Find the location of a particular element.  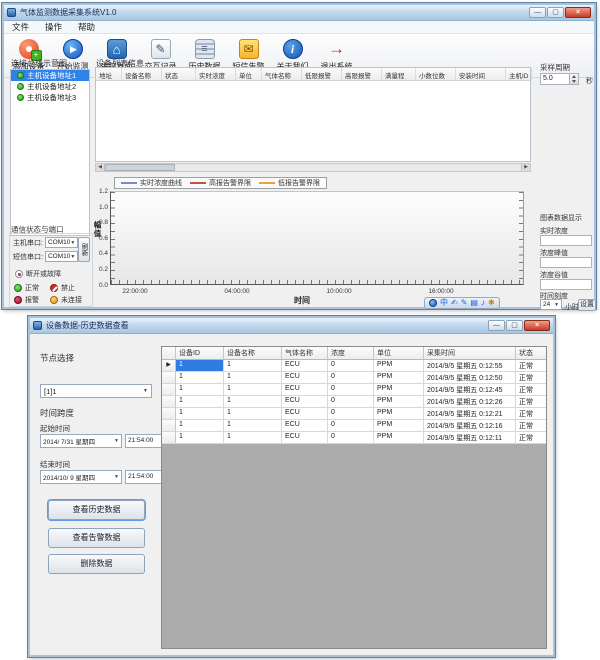

ime-language-icon is located at coordinates (433, 303).